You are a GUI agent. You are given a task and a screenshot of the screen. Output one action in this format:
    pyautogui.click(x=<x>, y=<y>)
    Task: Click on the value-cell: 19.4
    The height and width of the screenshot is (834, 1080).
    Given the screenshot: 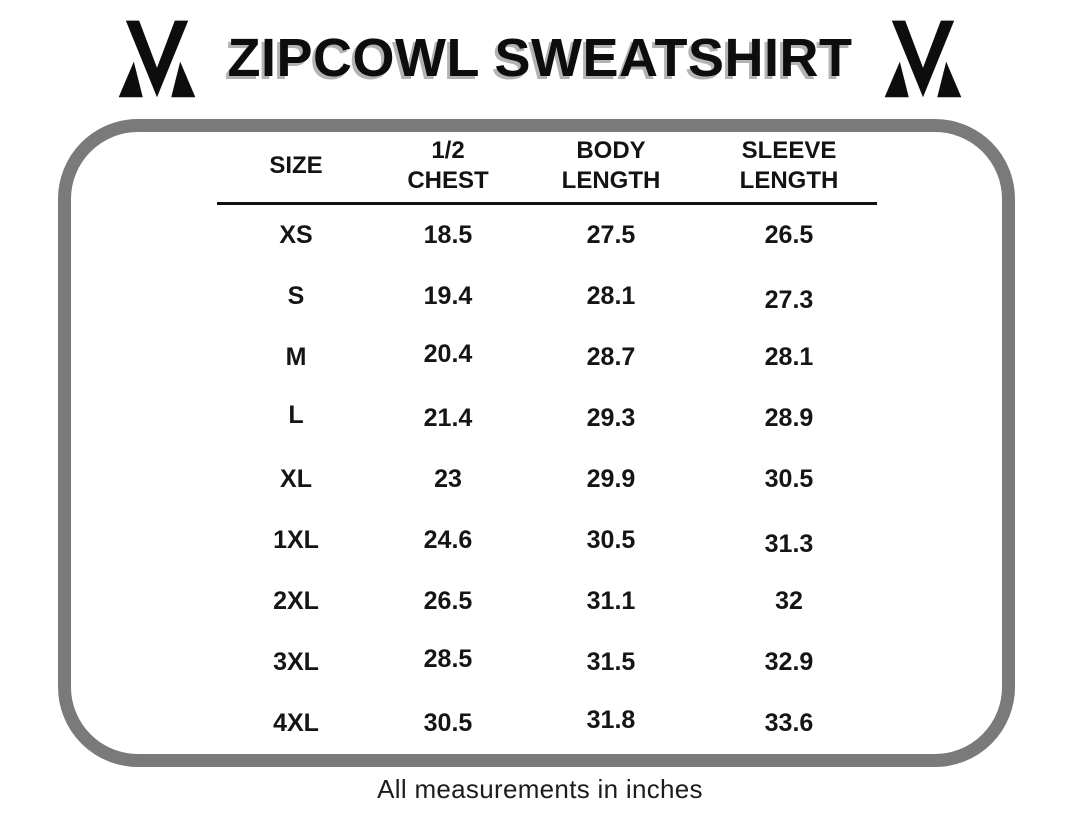 What is the action you would take?
    pyautogui.click(x=448, y=296)
    